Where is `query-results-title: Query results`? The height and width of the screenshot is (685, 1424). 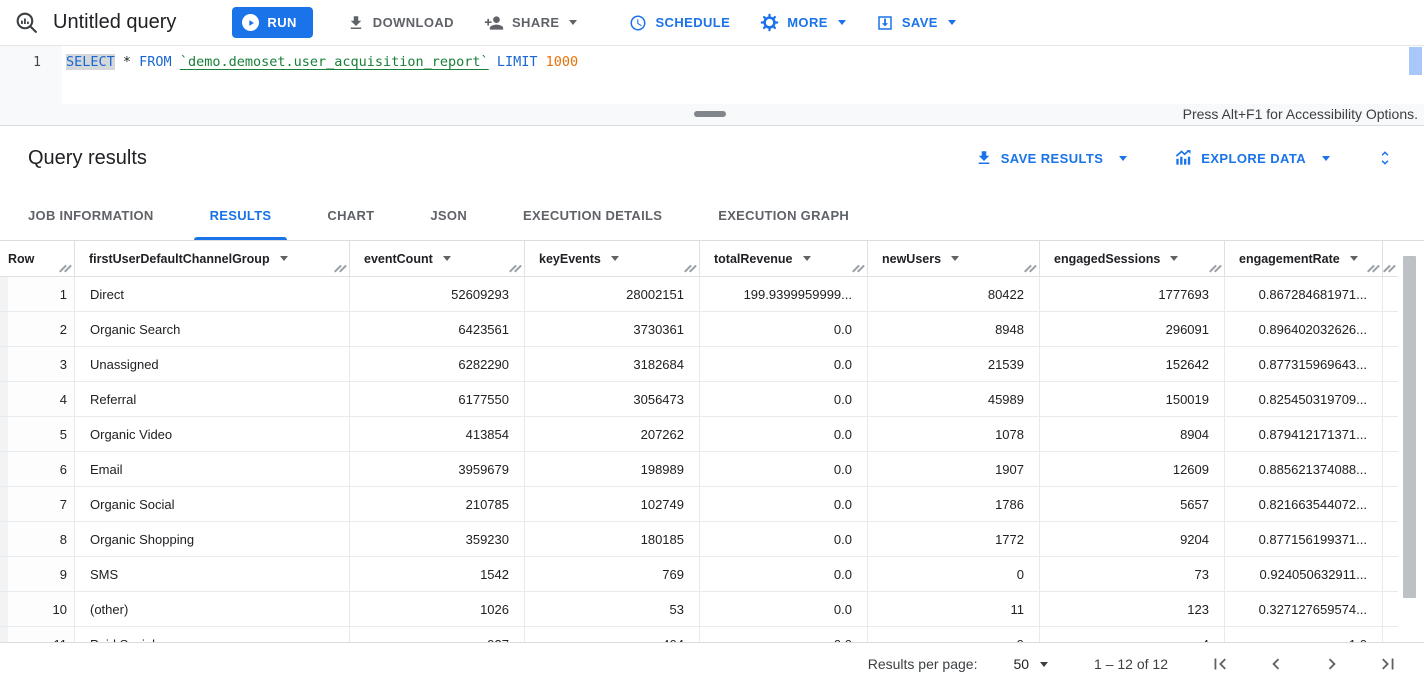
query-results-title: Query results is located at coordinates (87, 157).